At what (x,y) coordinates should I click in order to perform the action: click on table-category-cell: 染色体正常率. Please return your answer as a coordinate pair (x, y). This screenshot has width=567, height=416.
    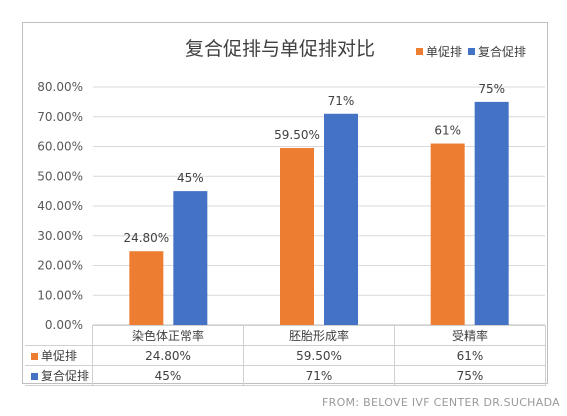
    Looking at the image, I should click on (168, 335).